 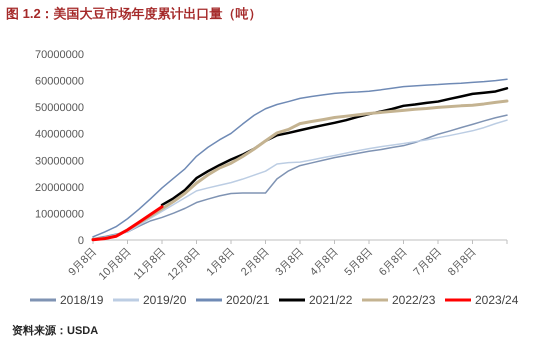 I want to click on text: 资料来源：USDA, so click(x=55, y=330).